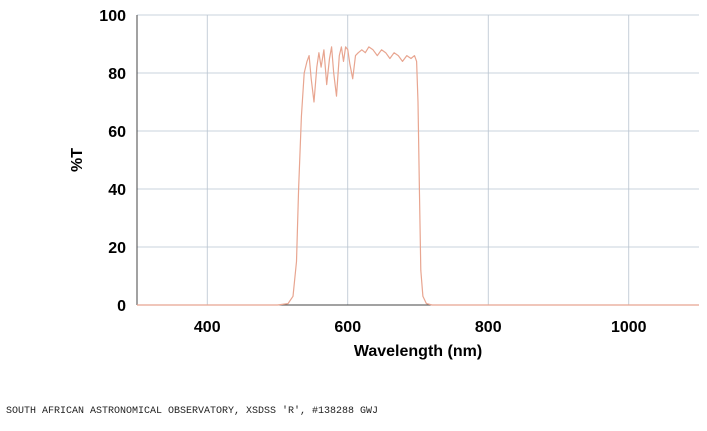 The image size is (707, 431). What do you see at coordinates (112, 16) in the screenshot?
I see `y-tick-label: 100` at bounding box center [112, 16].